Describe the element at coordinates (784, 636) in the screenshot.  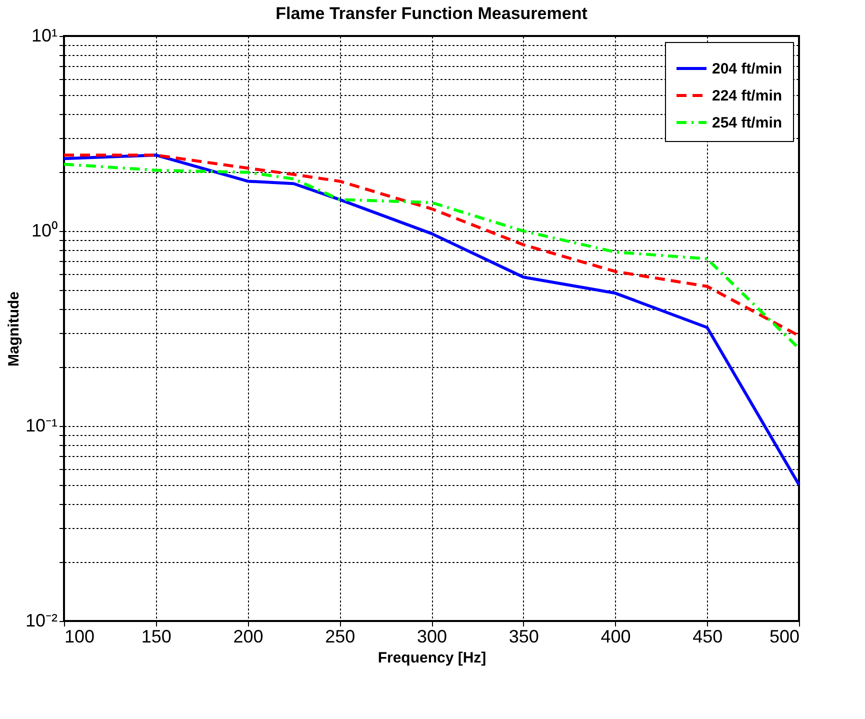
I see `x-tick-label: 500` at that location.